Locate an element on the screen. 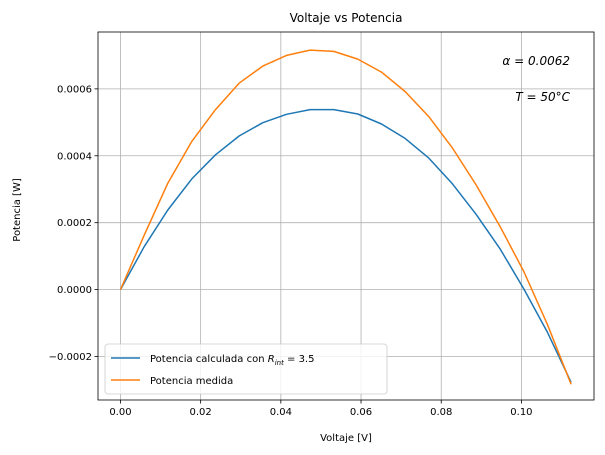  legend-label-calculada: Potencia calculada con Rint = 3.5 is located at coordinates (232, 360).